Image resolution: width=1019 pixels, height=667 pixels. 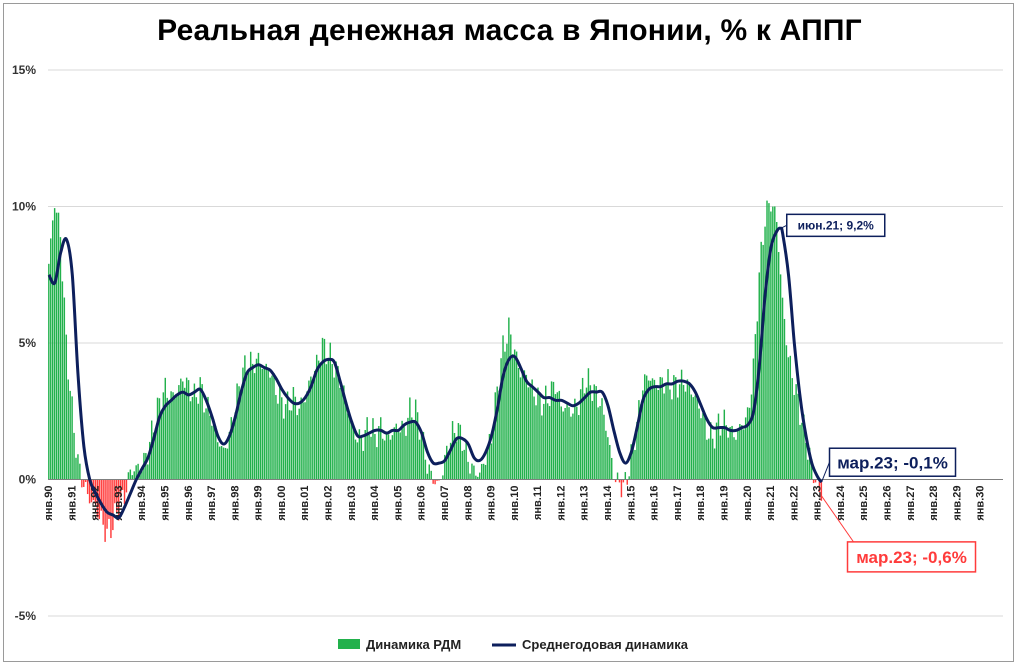 I want to click on callout-box, so click(x=835, y=225).